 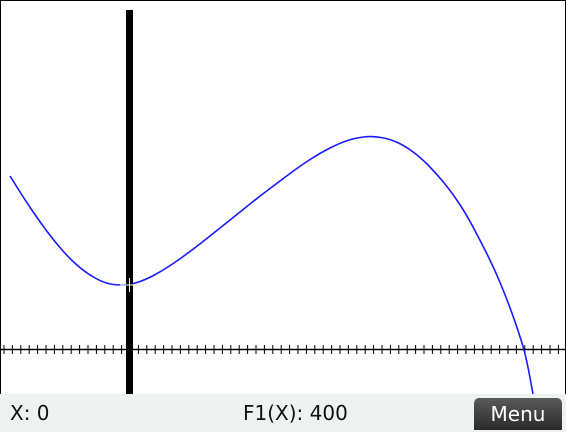 I want to click on trace-cursor-bar, so click(x=129, y=202).